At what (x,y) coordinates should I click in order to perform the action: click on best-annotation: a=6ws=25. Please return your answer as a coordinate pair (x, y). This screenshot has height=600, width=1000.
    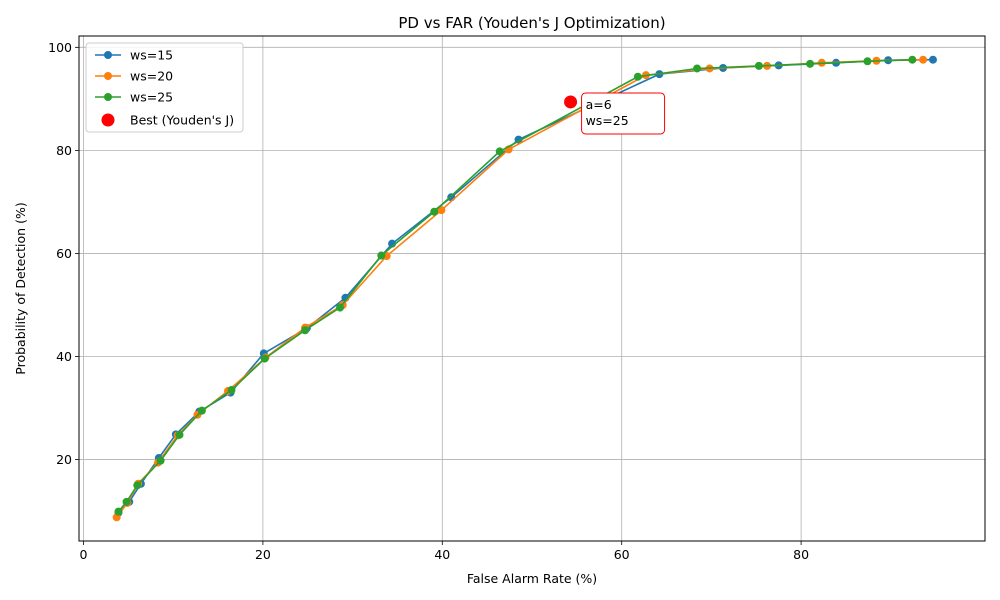
    Looking at the image, I should click on (623, 113).